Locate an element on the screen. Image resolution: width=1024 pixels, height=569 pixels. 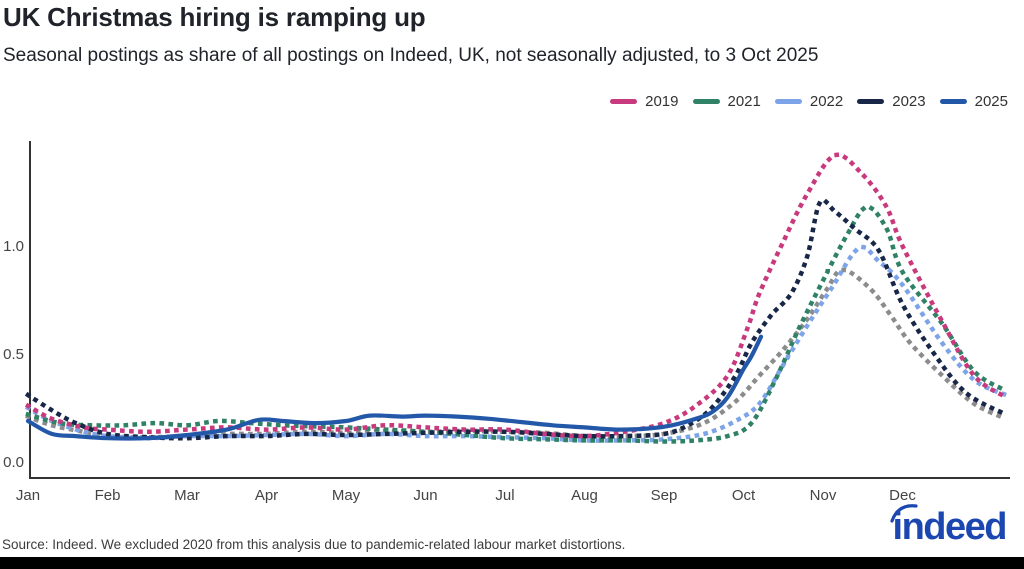
x-tick-Aug: Aug is located at coordinates (584, 495).